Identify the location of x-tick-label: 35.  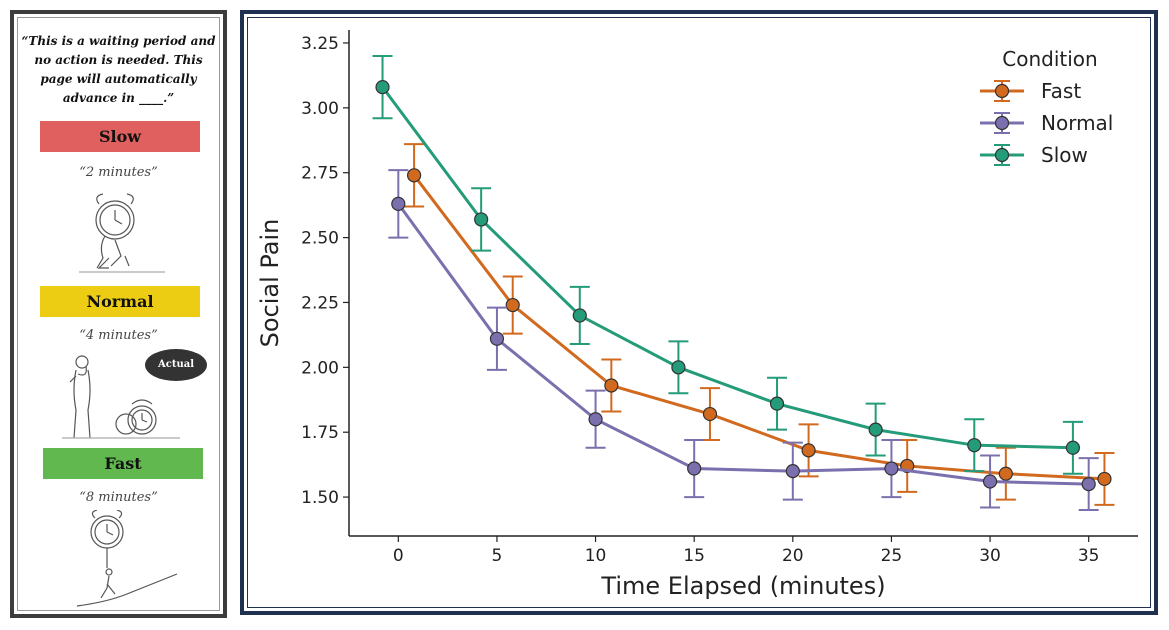
(1089, 556).